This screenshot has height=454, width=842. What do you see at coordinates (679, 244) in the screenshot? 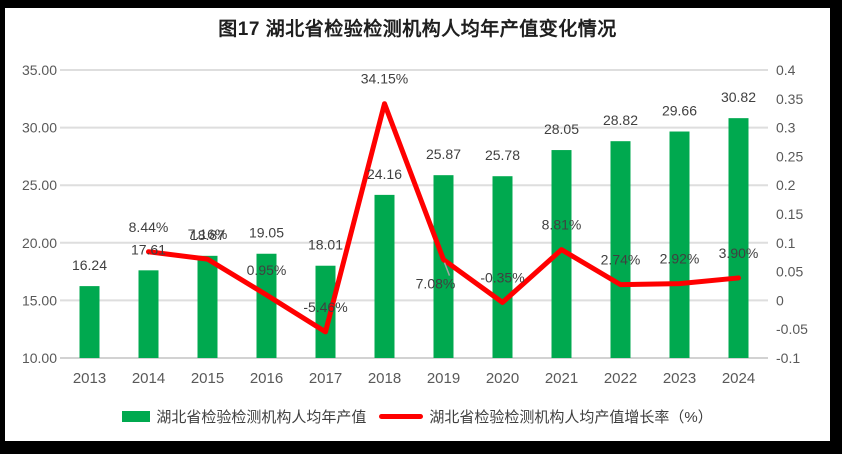
I see `bar-2023` at bounding box center [679, 244].